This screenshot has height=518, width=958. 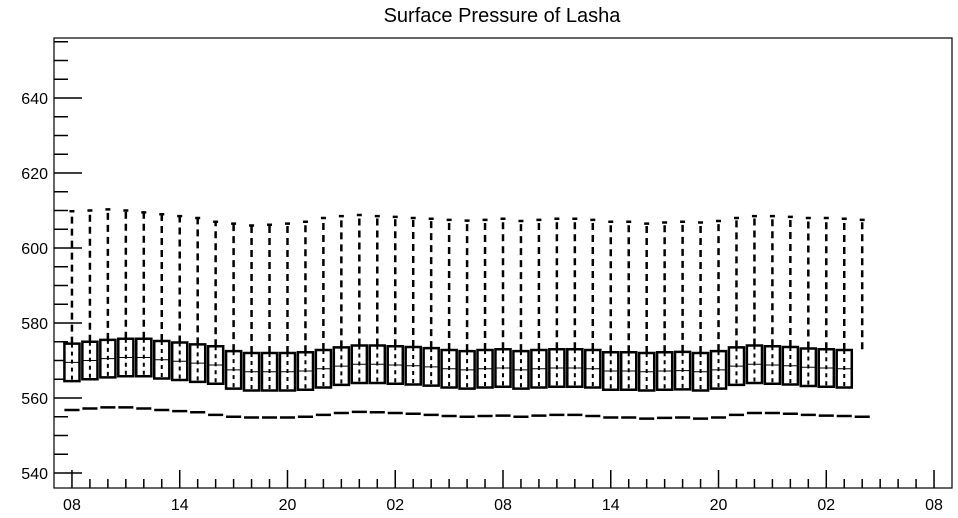 What do you see at coordinates (34, 399) in the screenshot?
I see `y-tick-label: 560` at bounding box center [34, 399].